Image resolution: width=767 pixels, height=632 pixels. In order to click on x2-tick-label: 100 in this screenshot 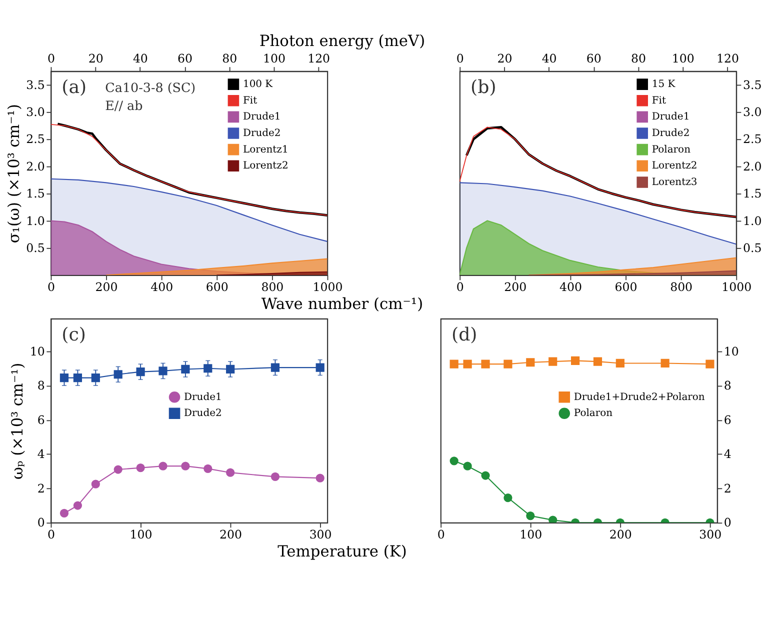, I will do `click(683, 59)`.